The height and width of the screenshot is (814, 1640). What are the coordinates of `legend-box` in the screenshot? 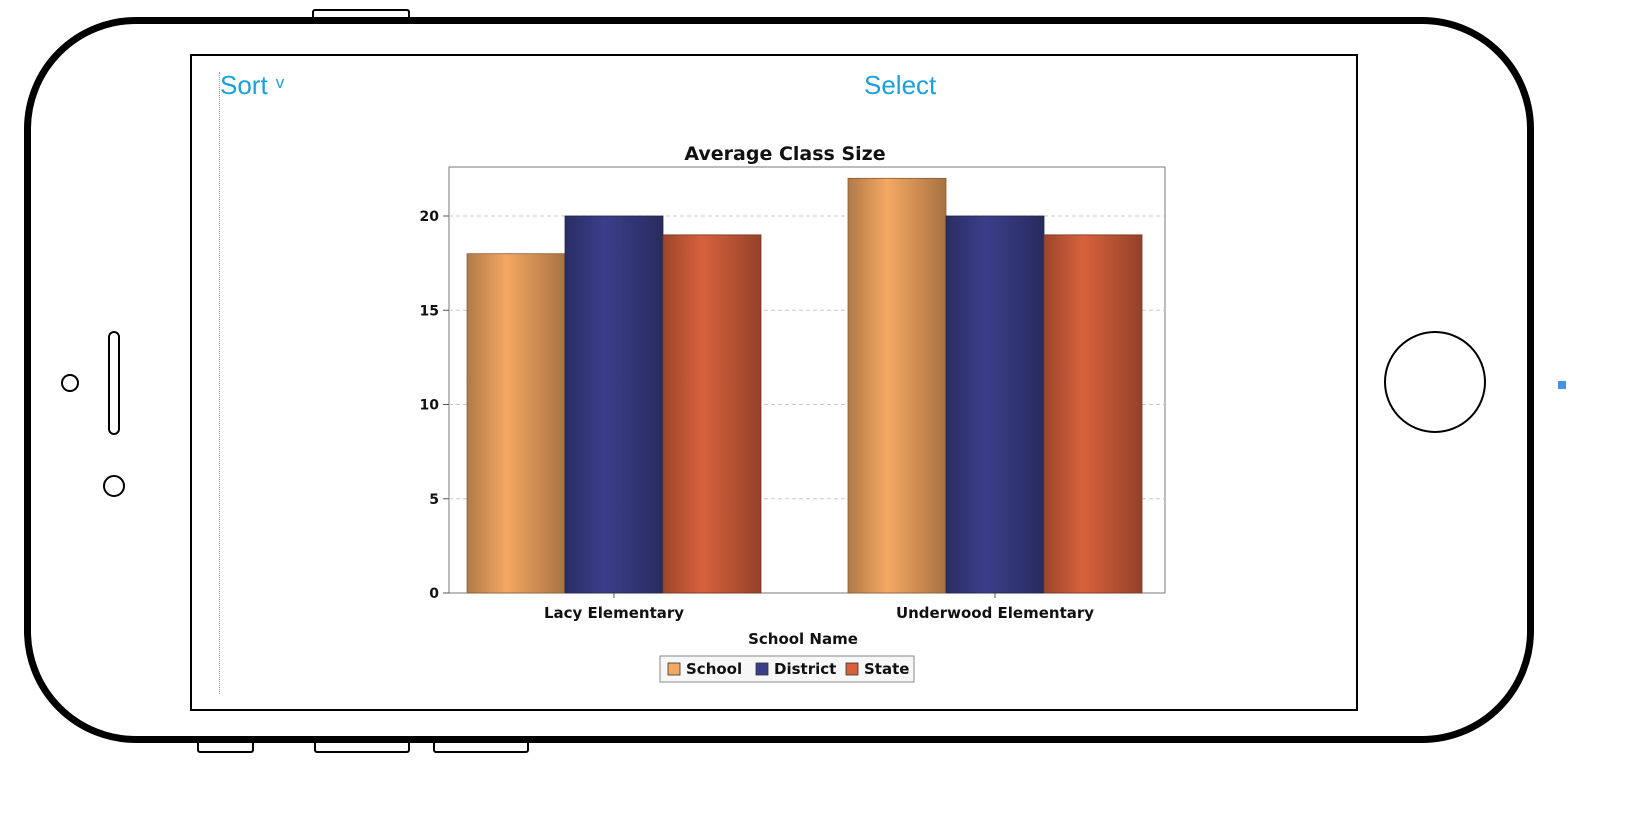 It's located at (787, 669).